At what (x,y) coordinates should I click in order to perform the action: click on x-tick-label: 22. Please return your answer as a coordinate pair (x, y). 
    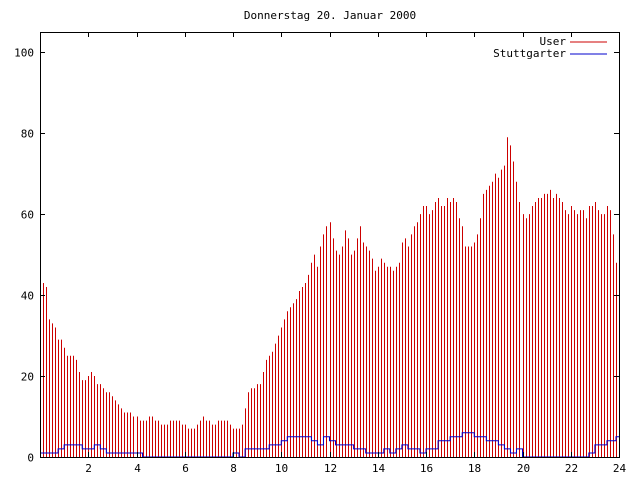
    Looking at the image, I should click on (571, 468).